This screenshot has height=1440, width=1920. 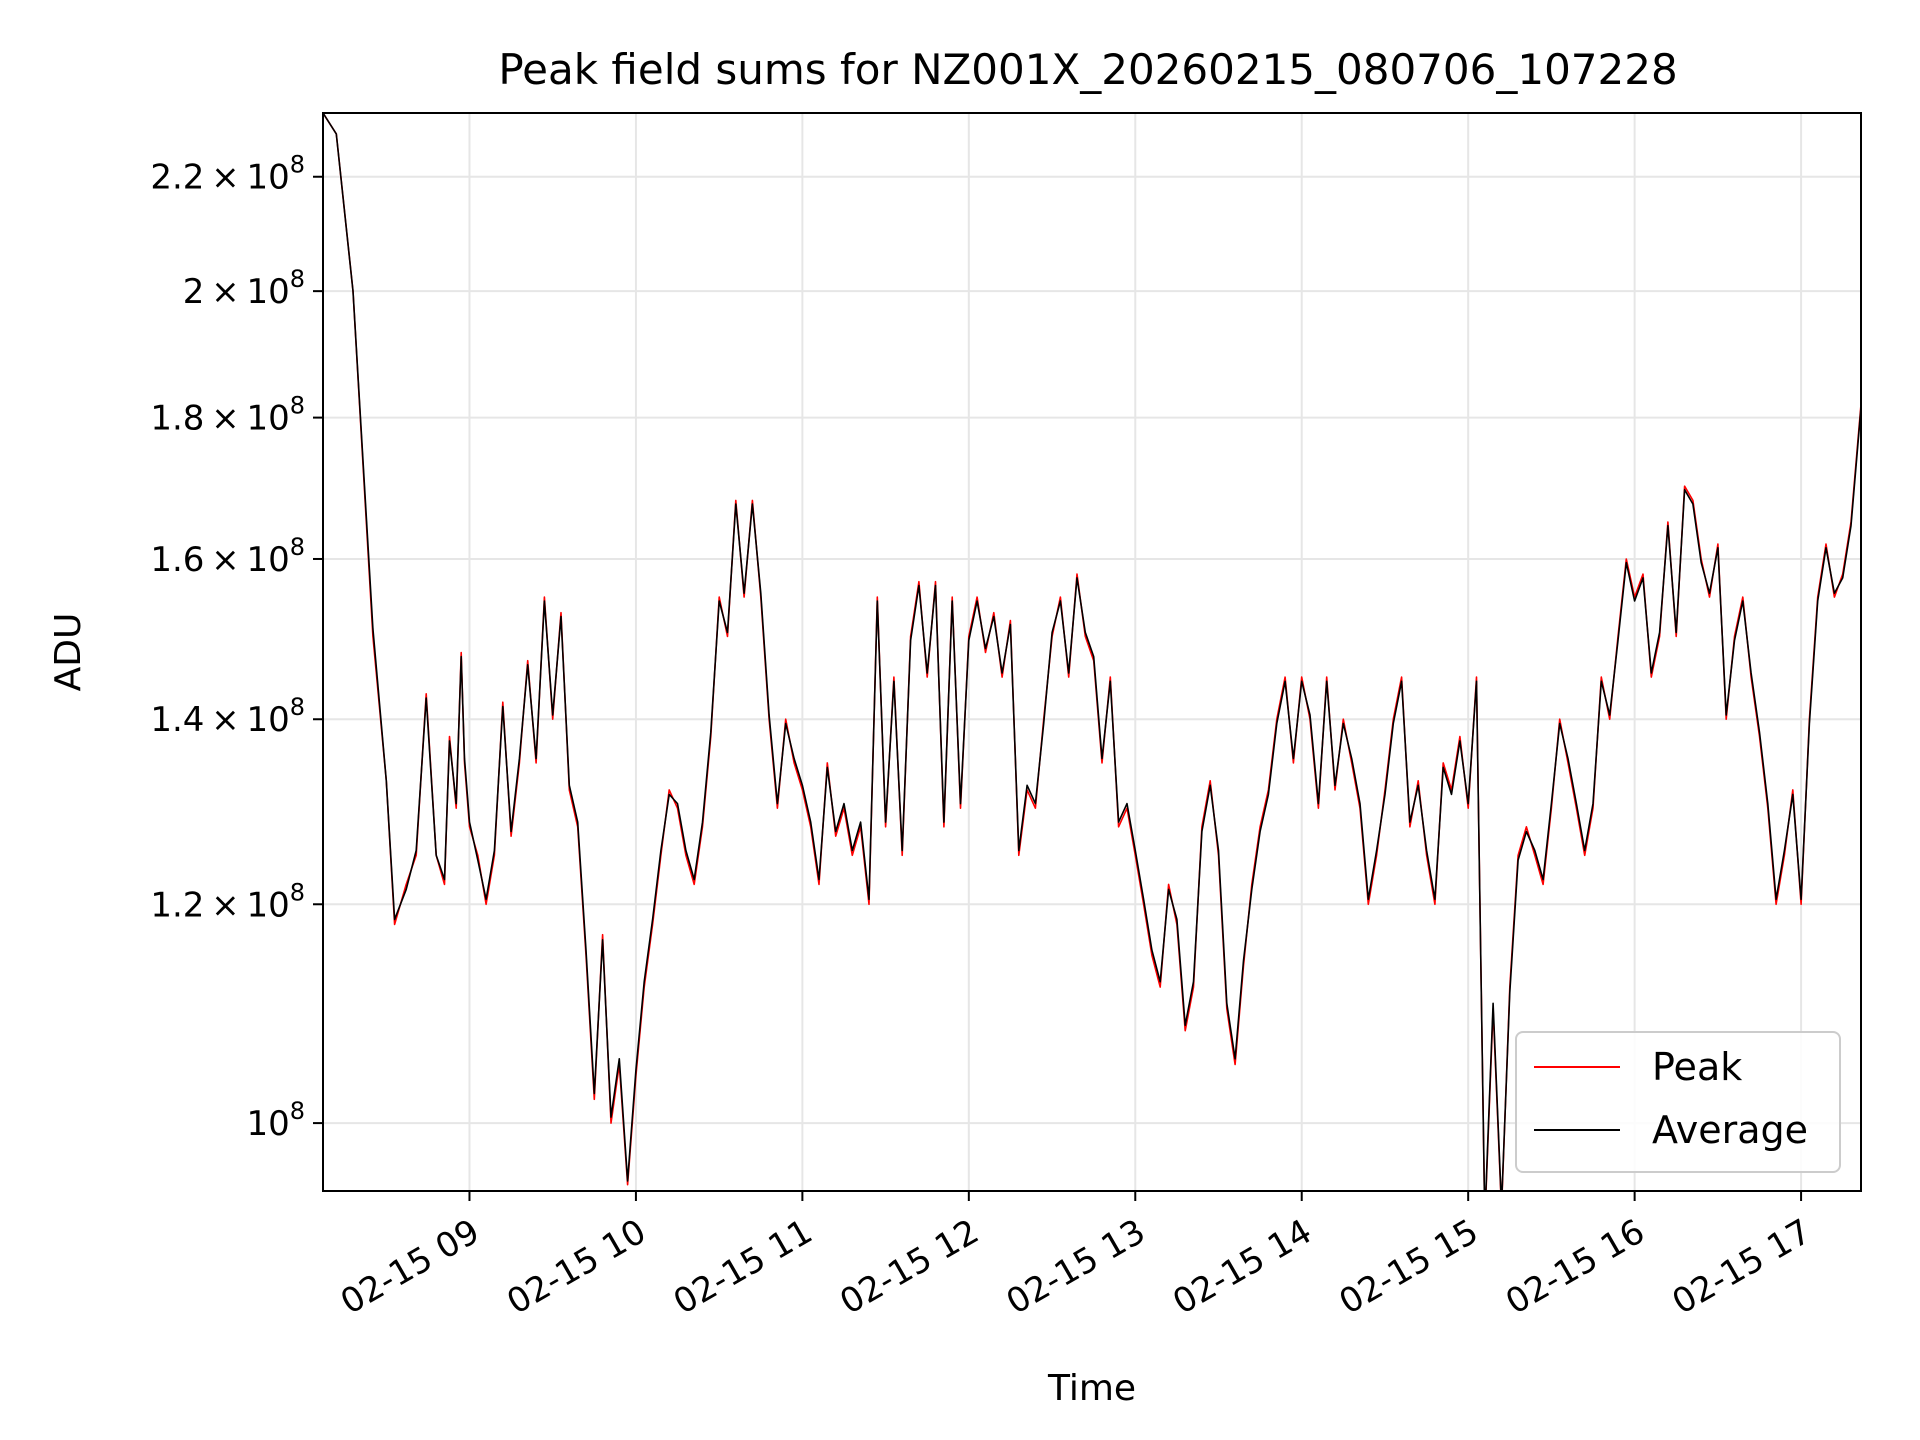 What do you see at coordinates (219, 419) in the screenshot?
I see `y-tick-base: 1.8 × 10` at bounding box center [219, 419].